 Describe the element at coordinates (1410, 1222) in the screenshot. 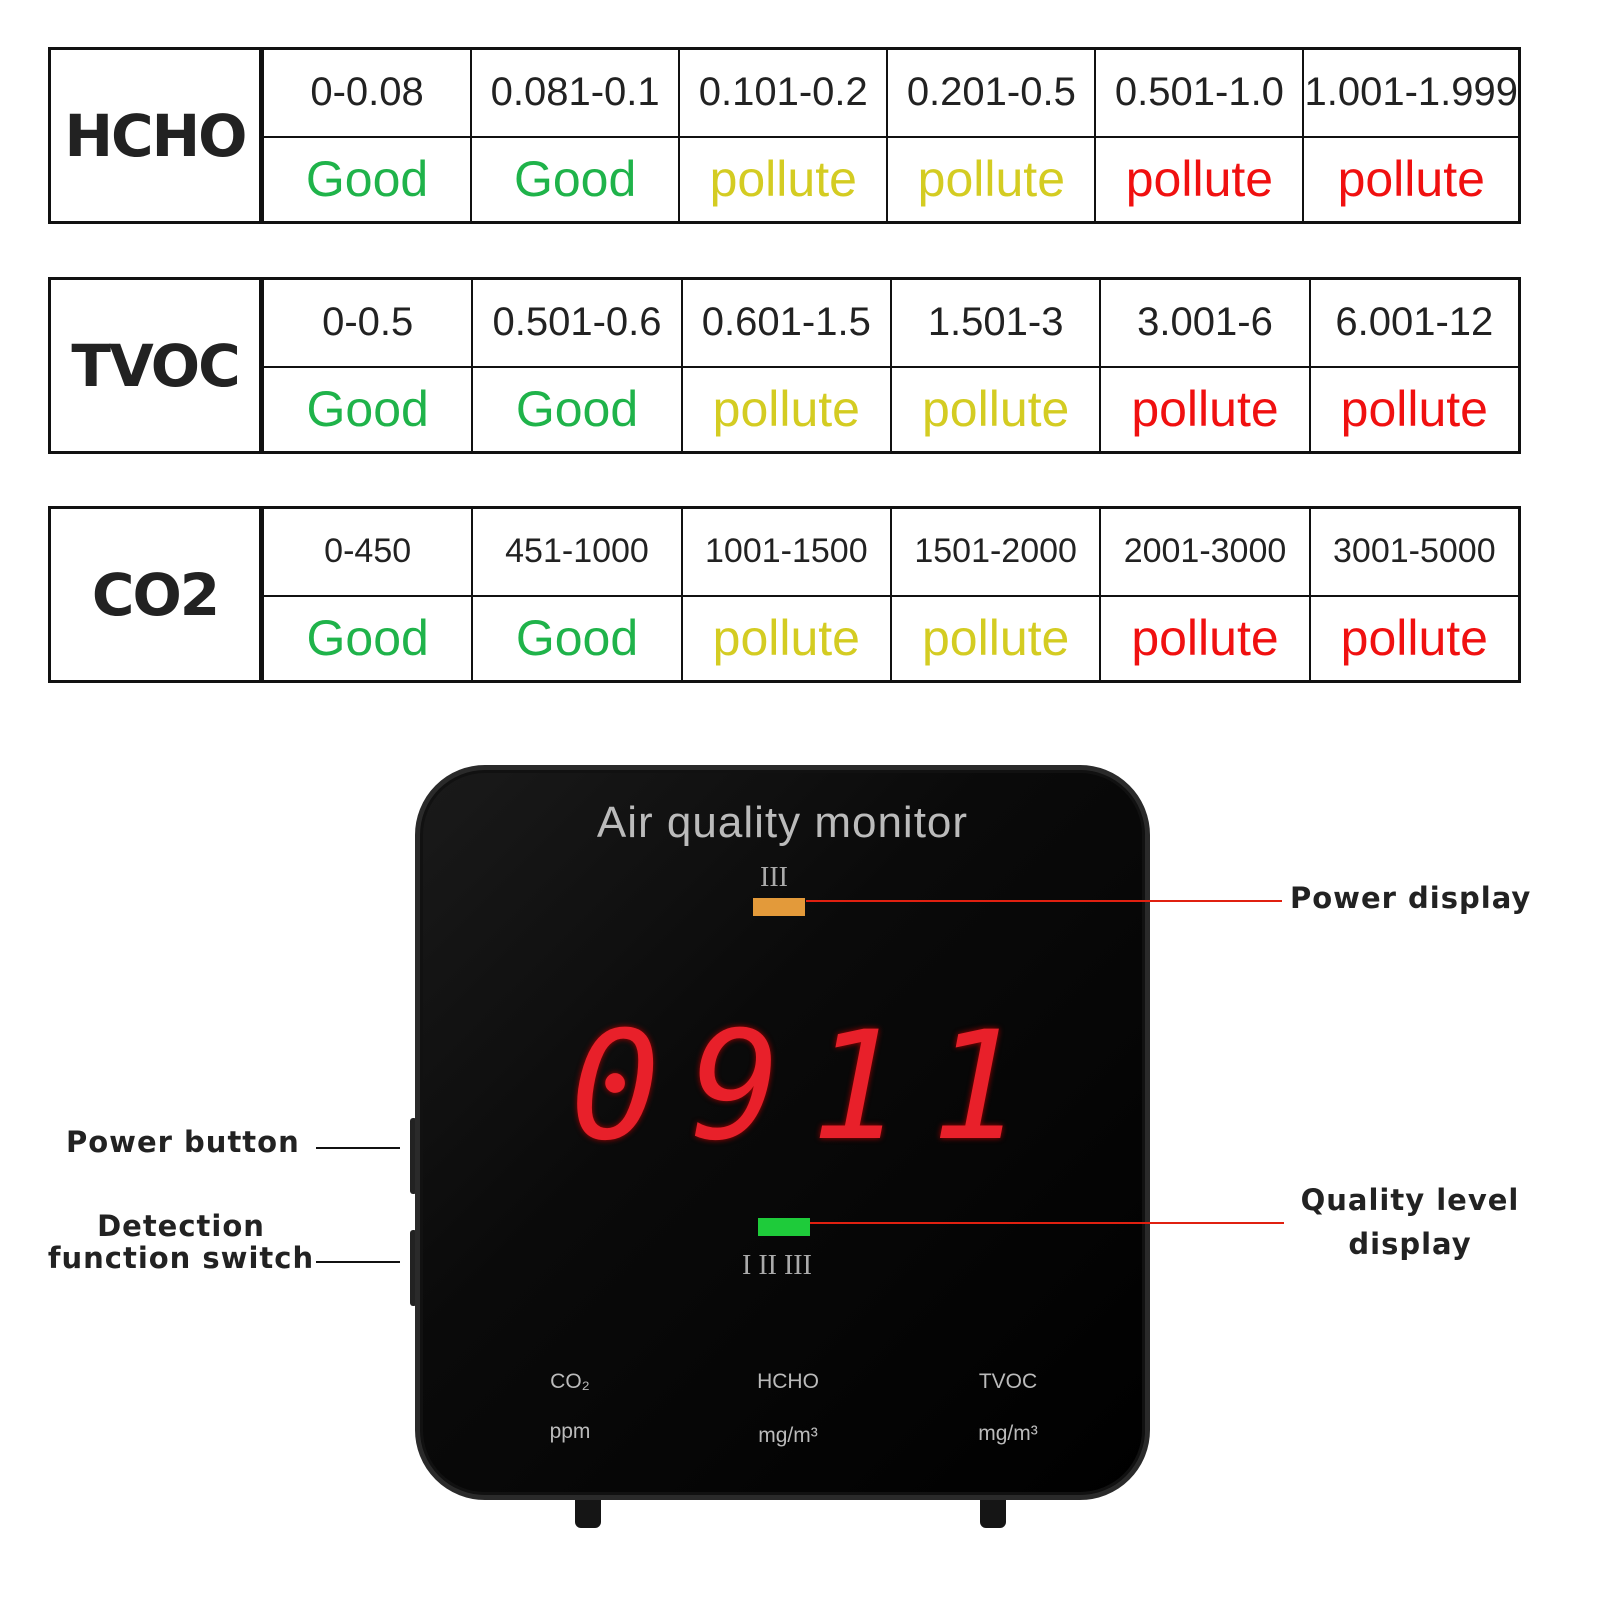

I see `callout-quality-level: Quality level display` at that location.